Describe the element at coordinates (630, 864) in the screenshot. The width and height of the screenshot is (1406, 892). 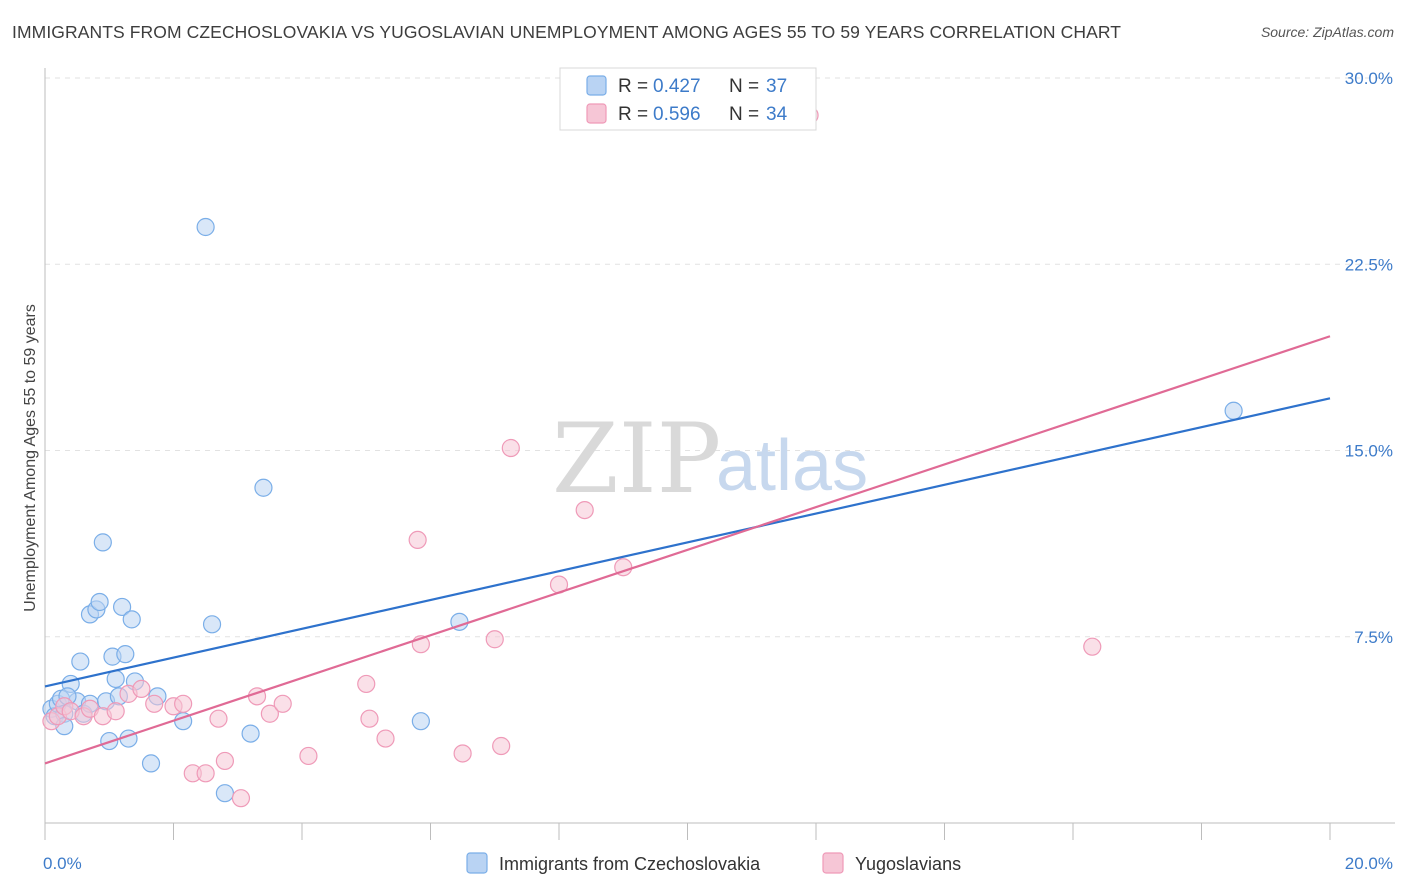
I see `legend-label-czechoslovakia: Immigrants from Czechoslovakia` at that location.